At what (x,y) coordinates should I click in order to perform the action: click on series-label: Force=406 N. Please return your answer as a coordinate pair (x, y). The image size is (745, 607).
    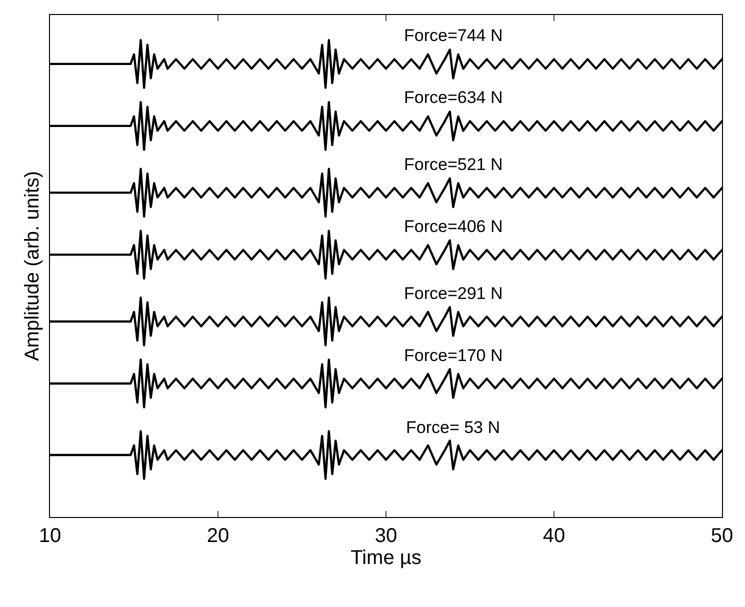
    Looking at the image, I should click on (453, 226).